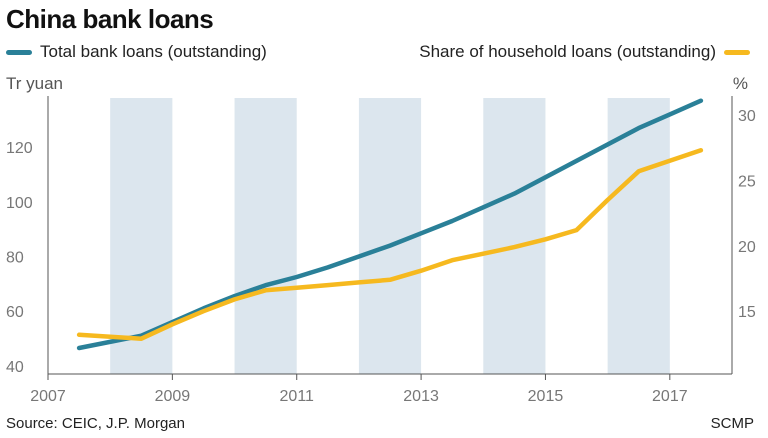 The height and width of the screenshot is (438, 768). I want to click on x-tick-label-2009: 2009, so click(173, 396).